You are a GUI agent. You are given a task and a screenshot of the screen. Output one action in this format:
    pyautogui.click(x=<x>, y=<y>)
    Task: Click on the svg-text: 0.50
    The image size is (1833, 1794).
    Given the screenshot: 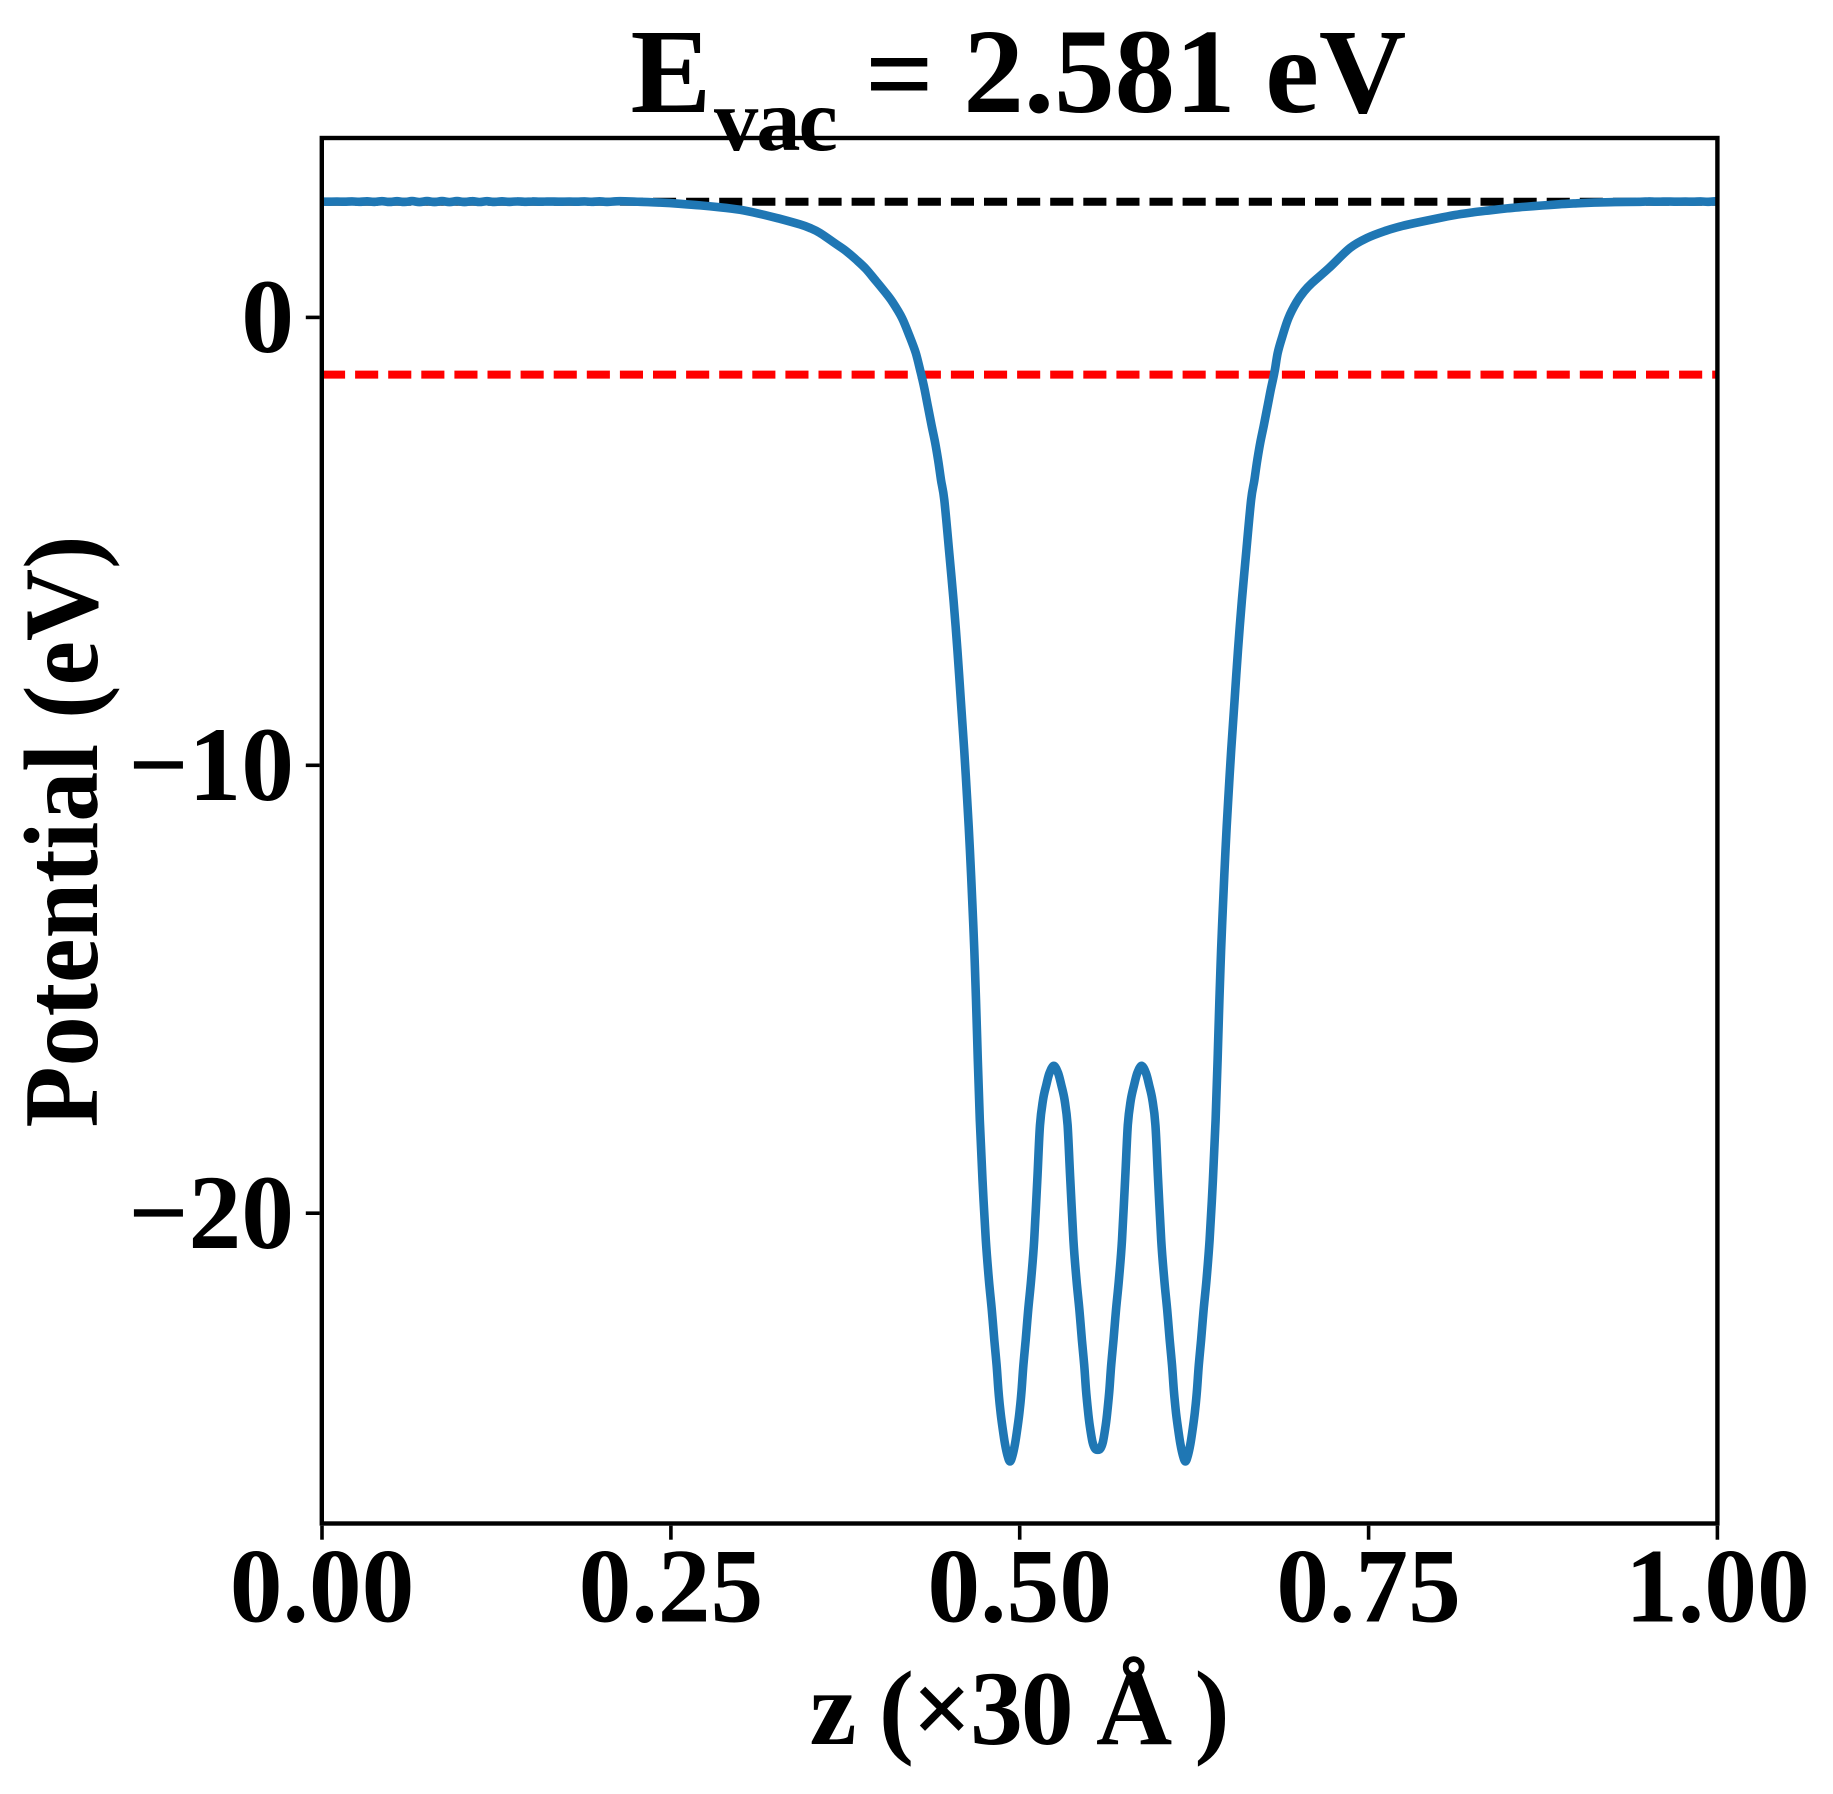 What is the action you would take?
    pyautogui.click(x=1019, y=1586)
    